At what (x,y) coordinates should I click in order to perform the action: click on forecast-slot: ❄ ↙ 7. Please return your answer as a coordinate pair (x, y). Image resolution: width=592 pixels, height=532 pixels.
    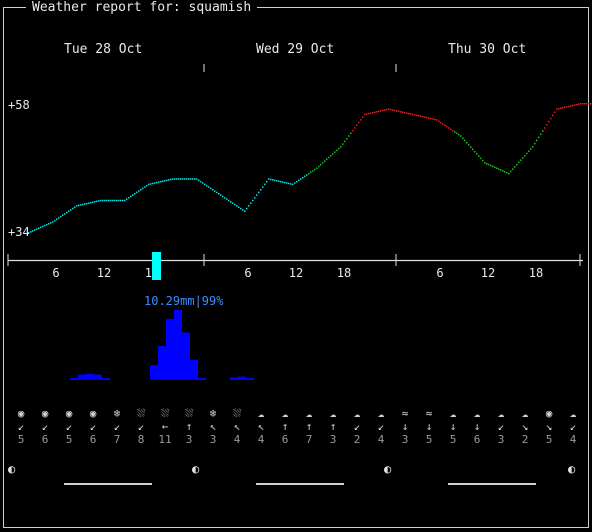
    Looking at the image, I should click on (117, 426).